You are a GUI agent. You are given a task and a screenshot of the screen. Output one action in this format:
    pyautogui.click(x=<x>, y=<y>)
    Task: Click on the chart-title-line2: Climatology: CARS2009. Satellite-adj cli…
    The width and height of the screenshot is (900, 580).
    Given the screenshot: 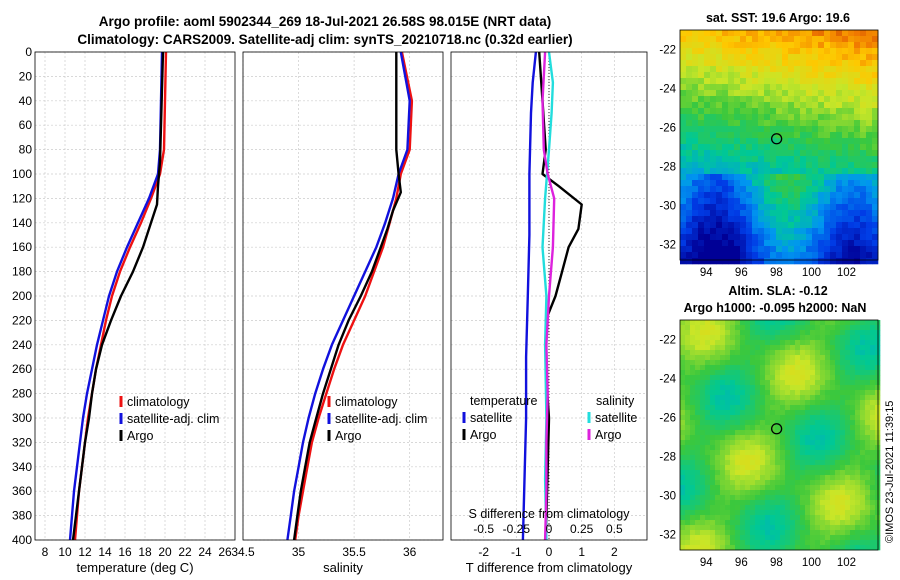 What is the action you would take?
    pyautogui.click(x=325, y=39)
    